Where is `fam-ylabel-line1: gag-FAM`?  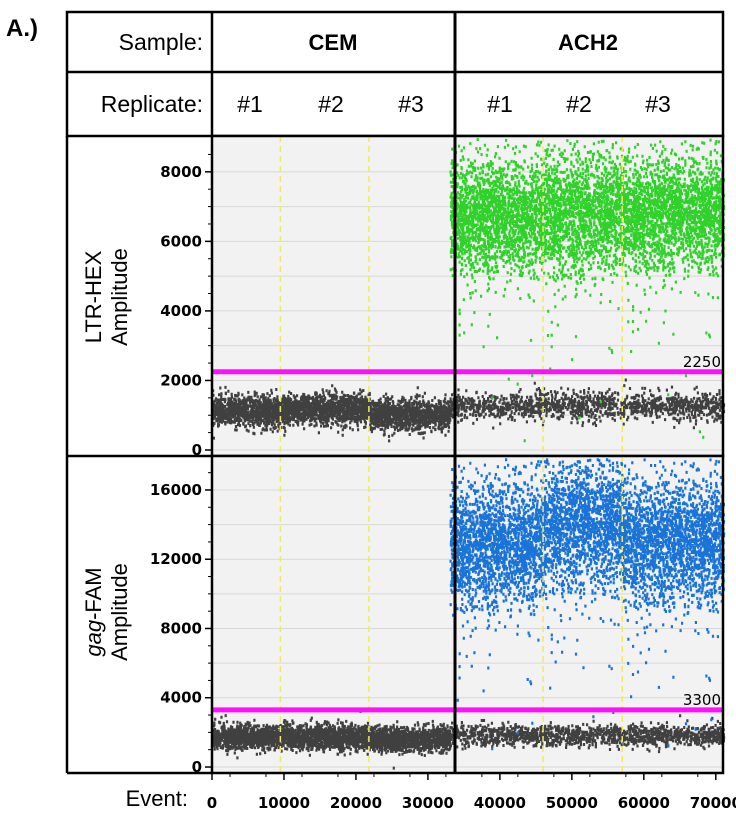 fam-ylabel-line1: gag-FAM is located at coordinates (93, 611).